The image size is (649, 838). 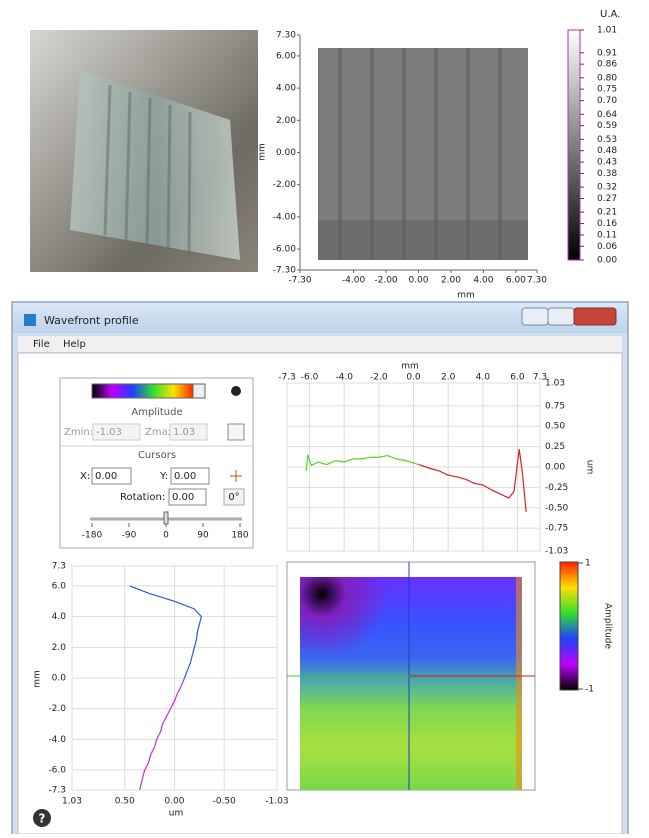 What do you see at coordinates (557, 508) in the screenshot?
I see `y-tick-label: -0.50` at bounding box center [557, 508].